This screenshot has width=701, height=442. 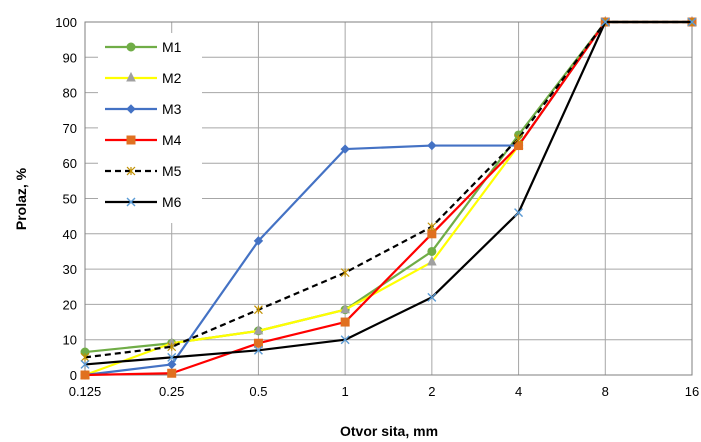 I want to click on x-tick-label: 1, so click(x=345, y=391).